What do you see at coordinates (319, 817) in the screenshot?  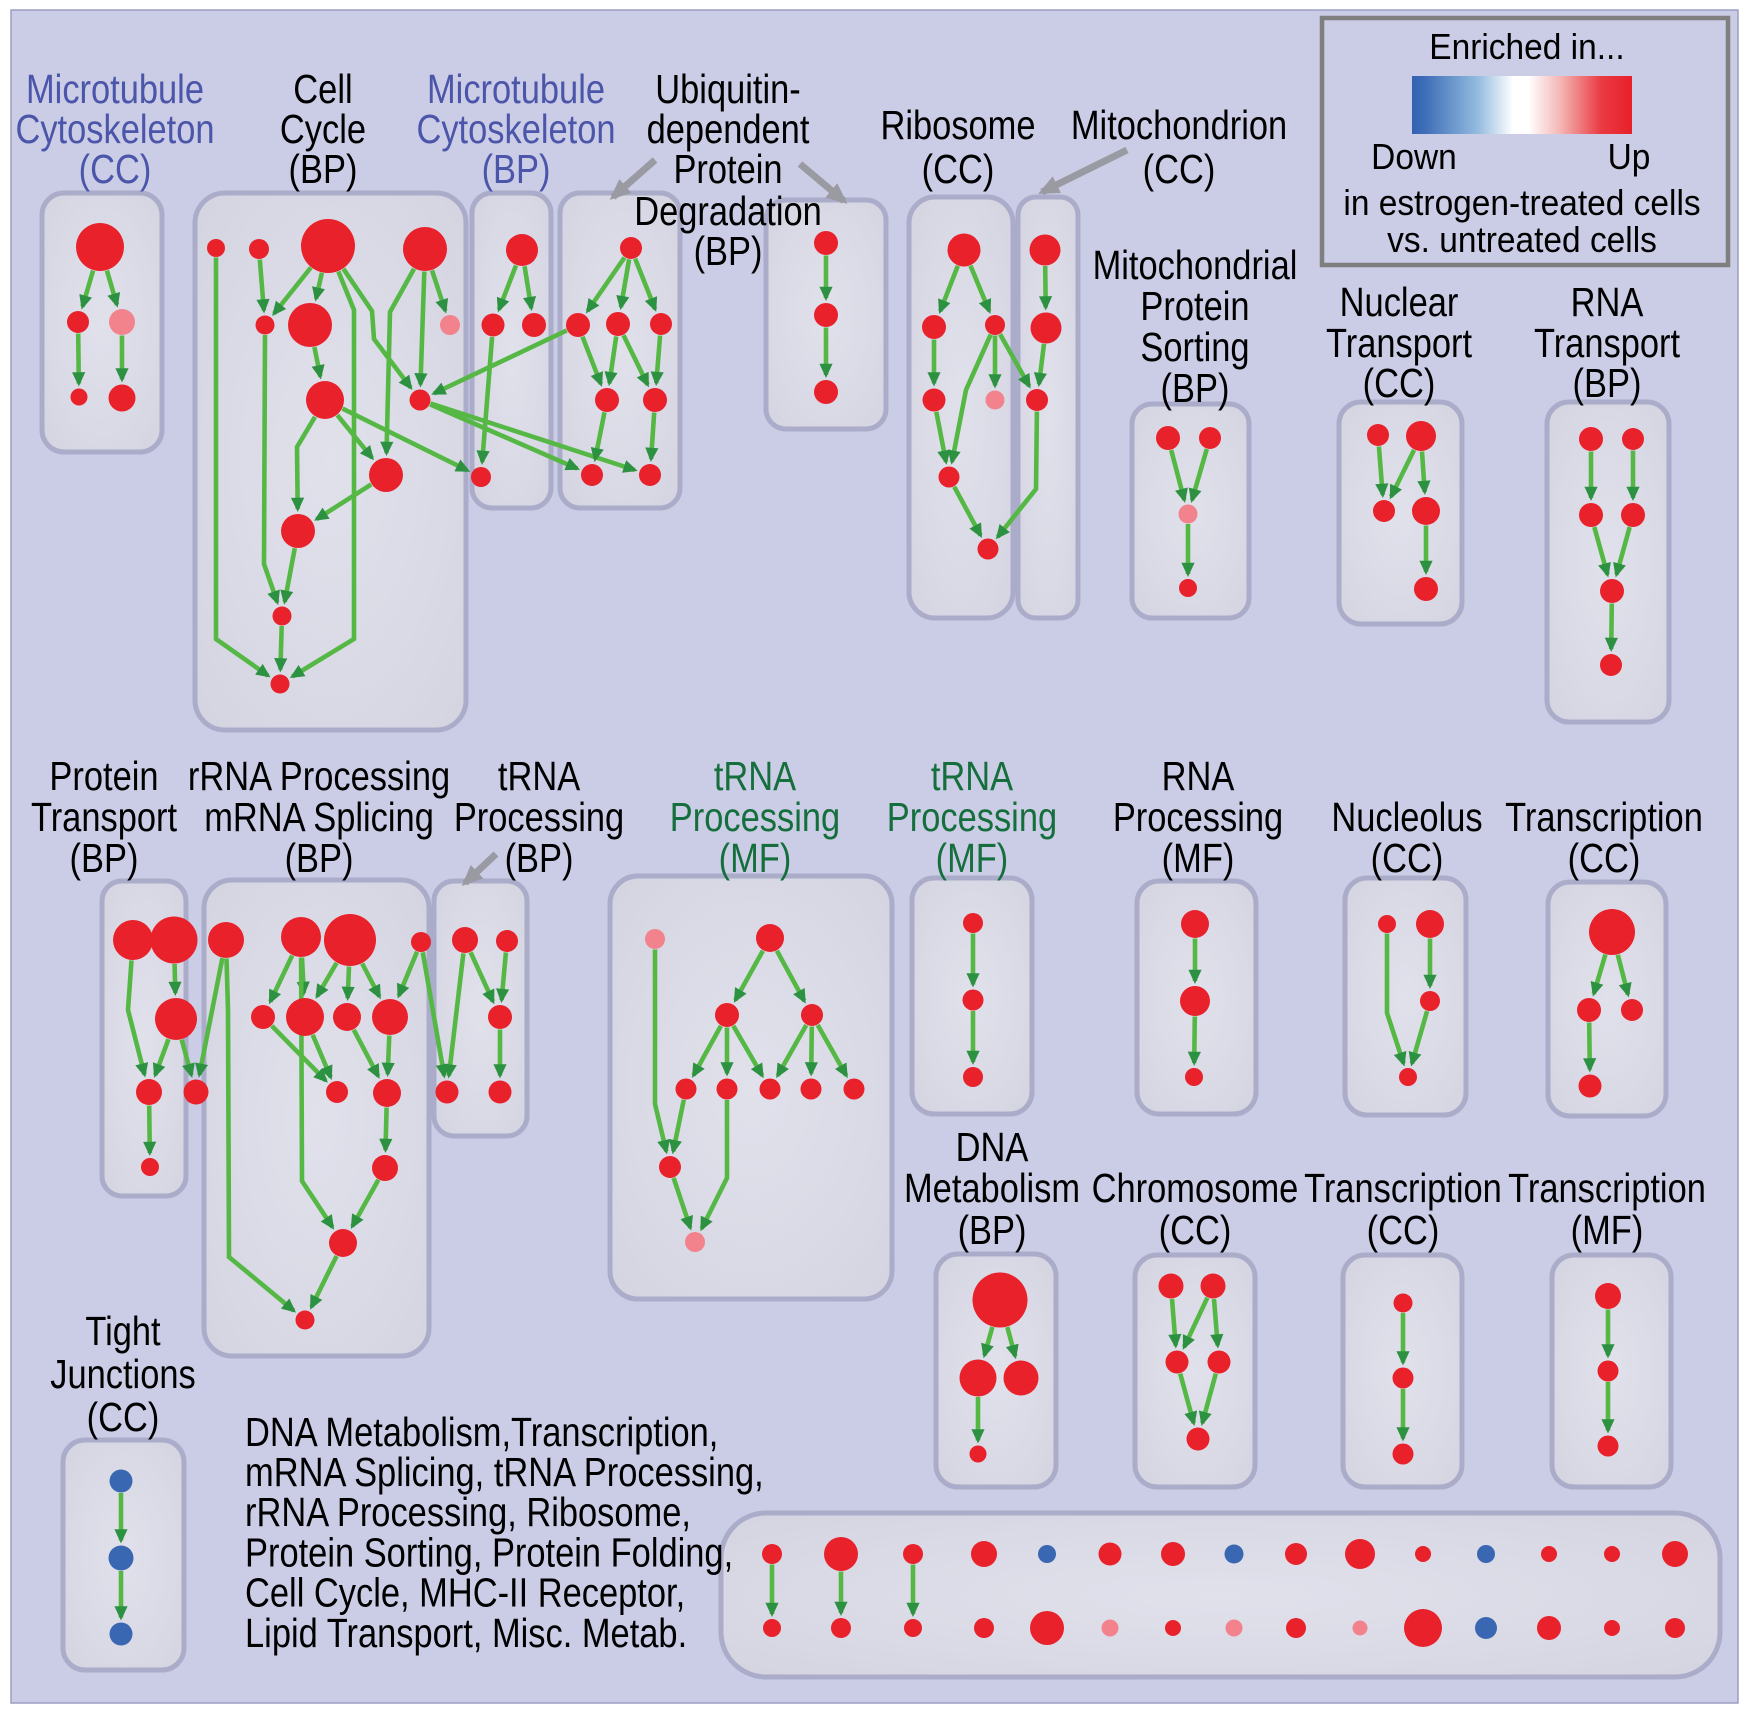 I see `svg-text: mRNA Splicing` at bounding box center [319, 817].